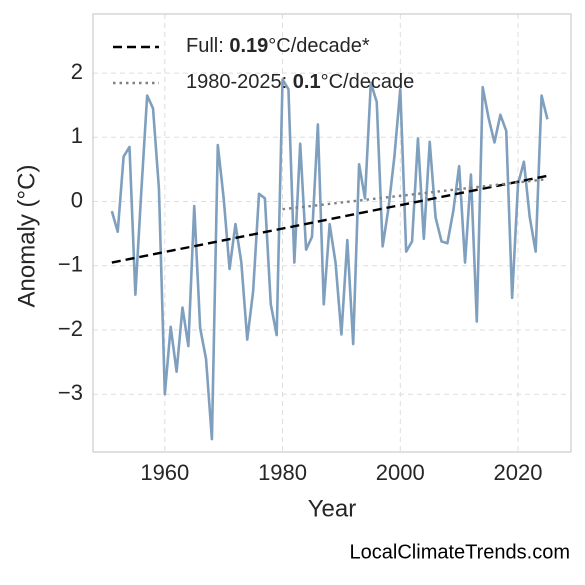 This screenshot has height=585, width=585. Describe the element at coordinates (77, 135) in the screenshot. I see `y-tick-label: 1` at that location.